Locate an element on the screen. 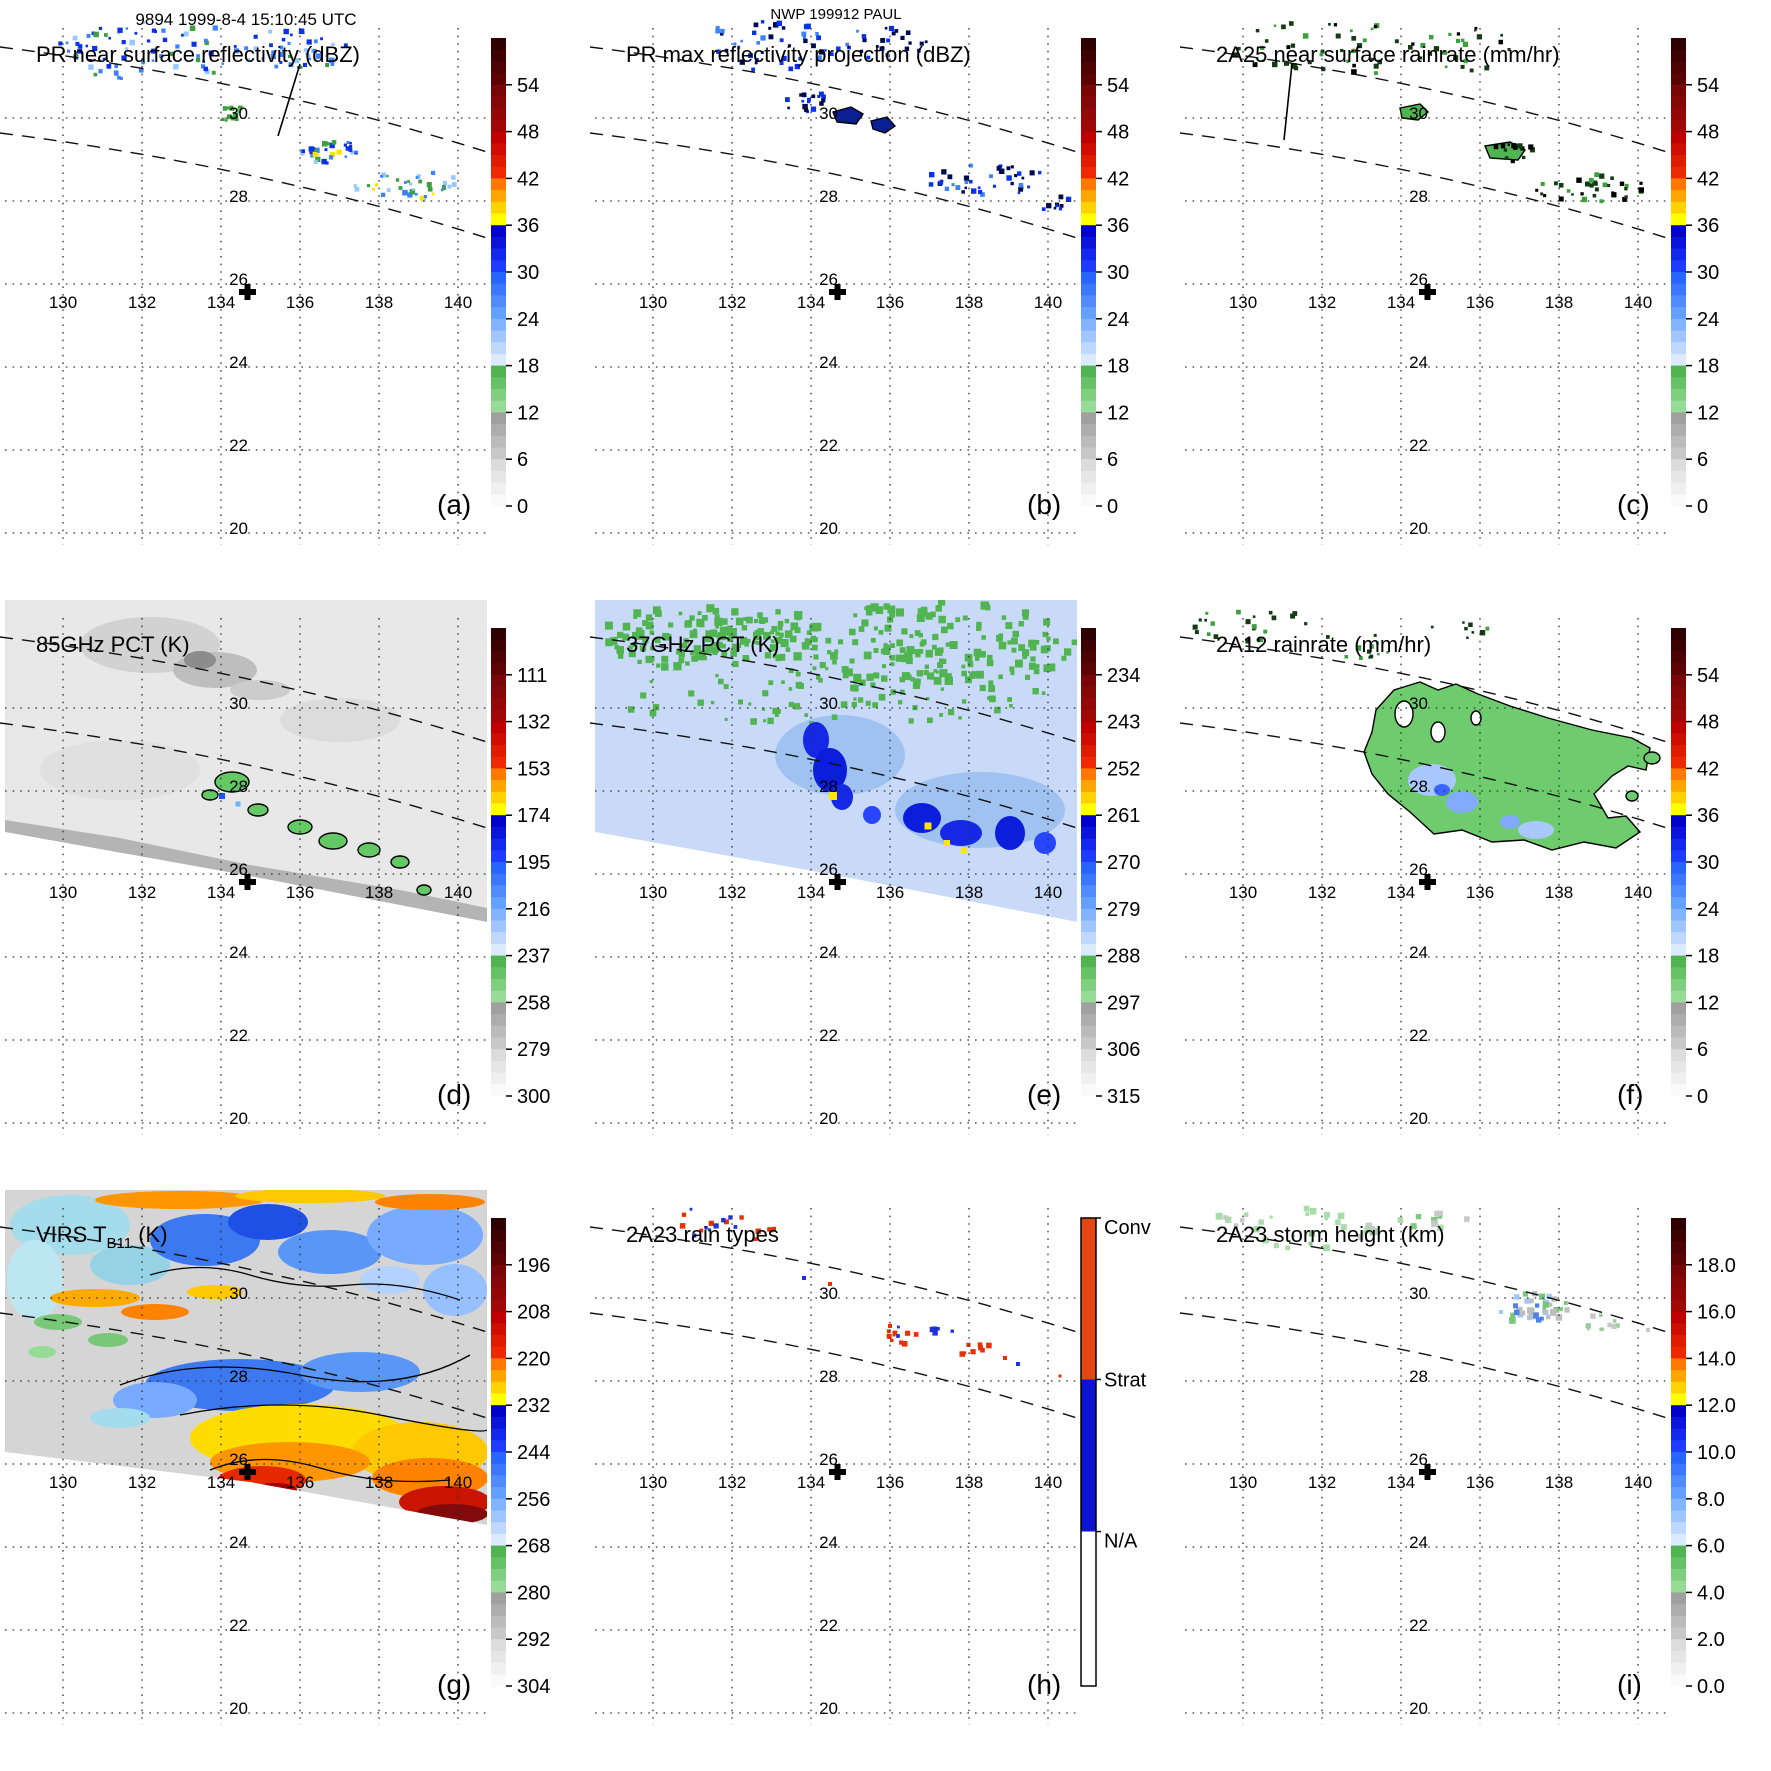 This screenshot has height=1771, width=1771. svg-text: 234 is located at coordinates (1123, 676).